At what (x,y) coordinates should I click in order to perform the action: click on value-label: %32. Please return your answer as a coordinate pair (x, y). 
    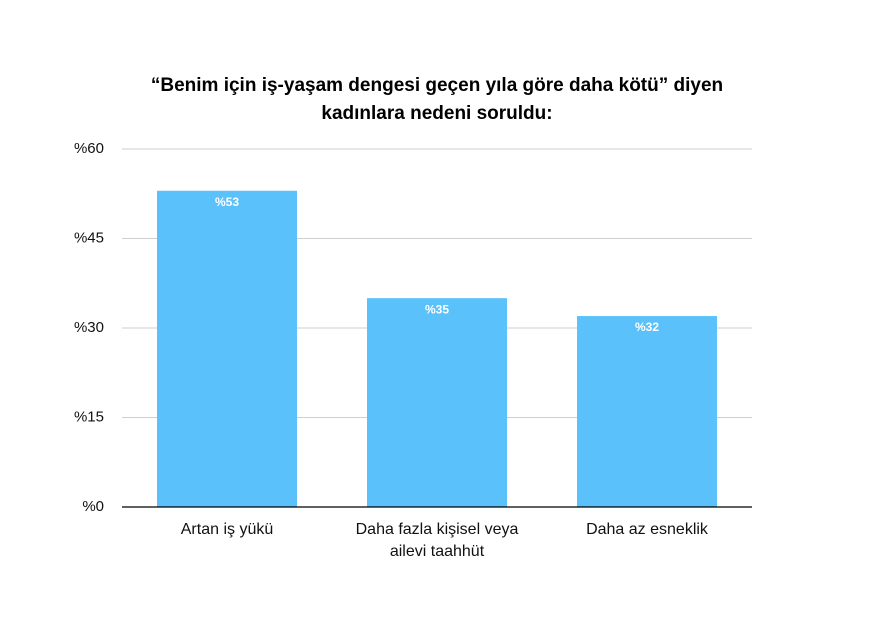
    Looking at the image, I should click on (647, 327).